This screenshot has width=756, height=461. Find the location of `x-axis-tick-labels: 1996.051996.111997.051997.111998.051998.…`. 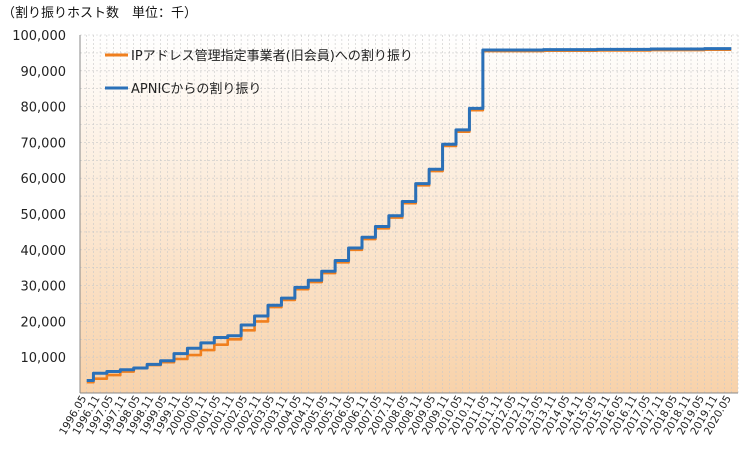

x-axis-tick-labels: 1996.051996.111997.051997.111998.051998.… is located at coordinates (395, 415).